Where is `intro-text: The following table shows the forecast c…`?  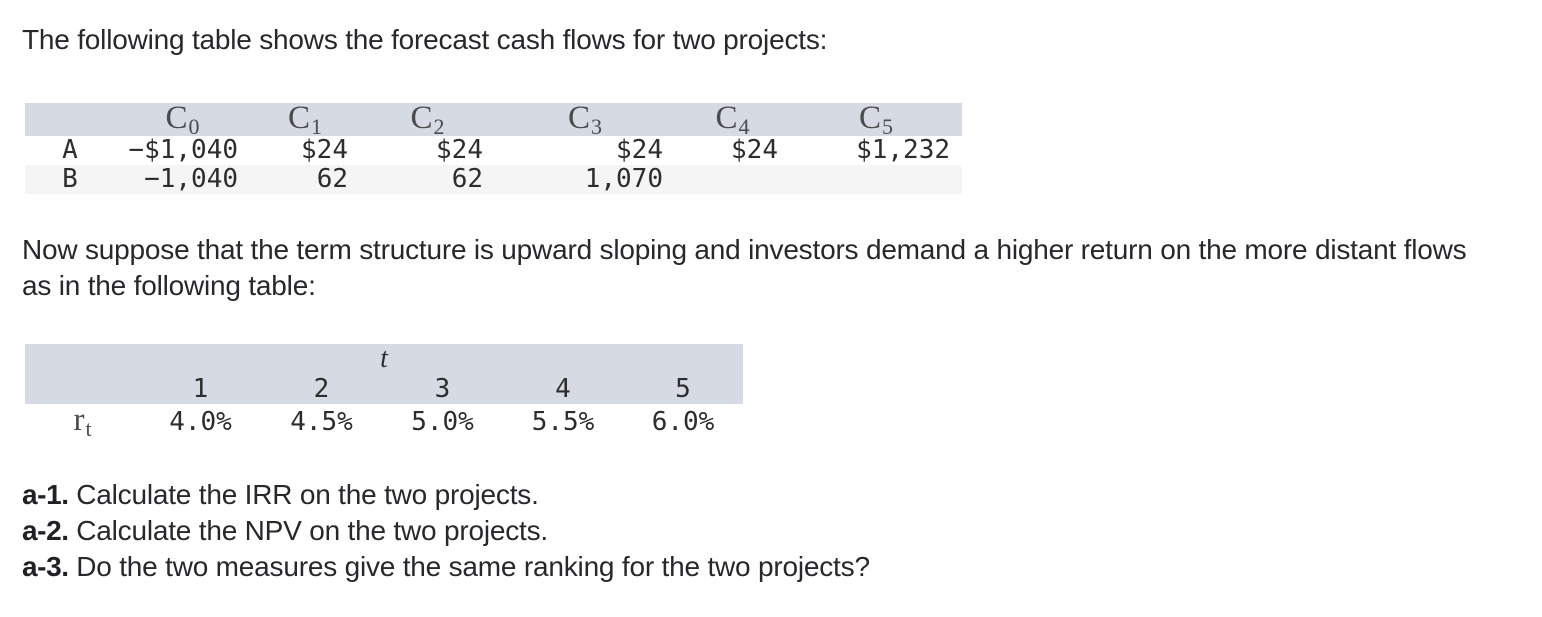
intro-text: The following table shows the forecast c… is located at coordinates (425, 39).